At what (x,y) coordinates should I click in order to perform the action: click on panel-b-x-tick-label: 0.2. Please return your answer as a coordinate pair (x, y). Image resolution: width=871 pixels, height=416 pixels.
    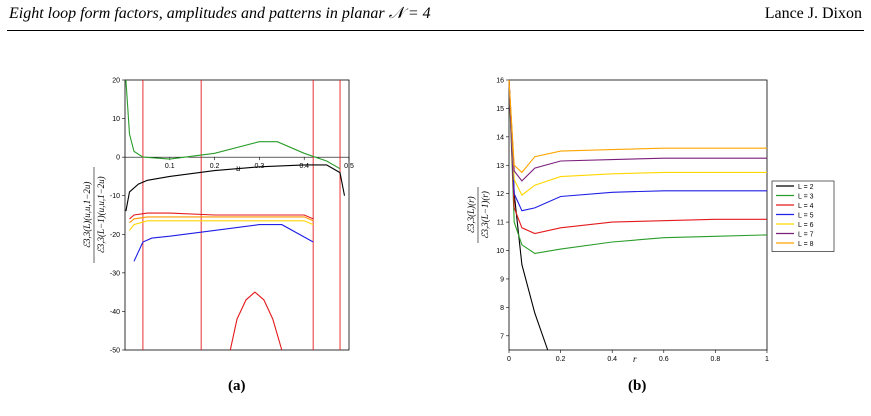
    Looking at the image, I should click on (561, 359).